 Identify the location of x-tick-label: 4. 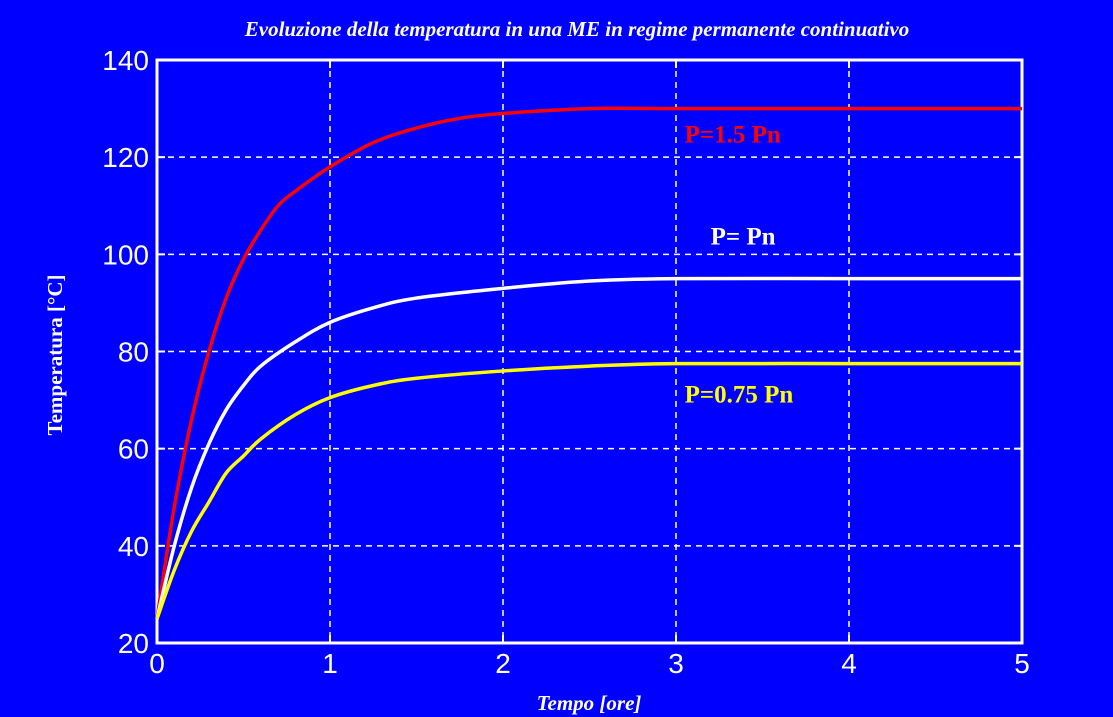
(849, 663).